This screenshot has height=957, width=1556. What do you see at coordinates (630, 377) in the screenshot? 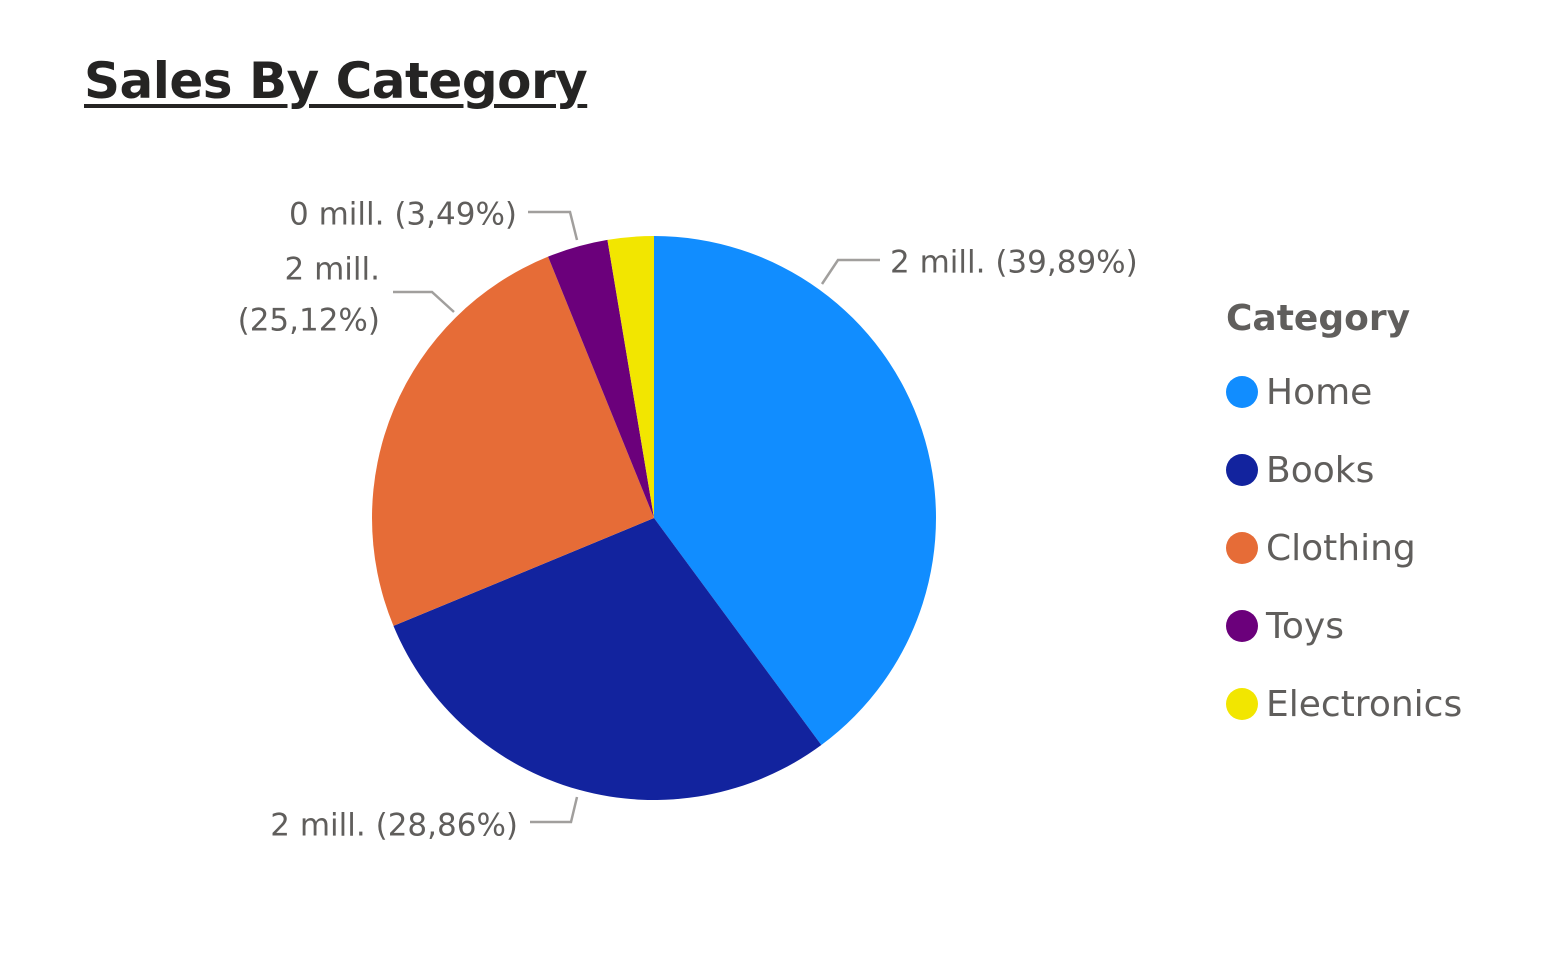
I see `slice-electronics` at bounding box center [630, 377].